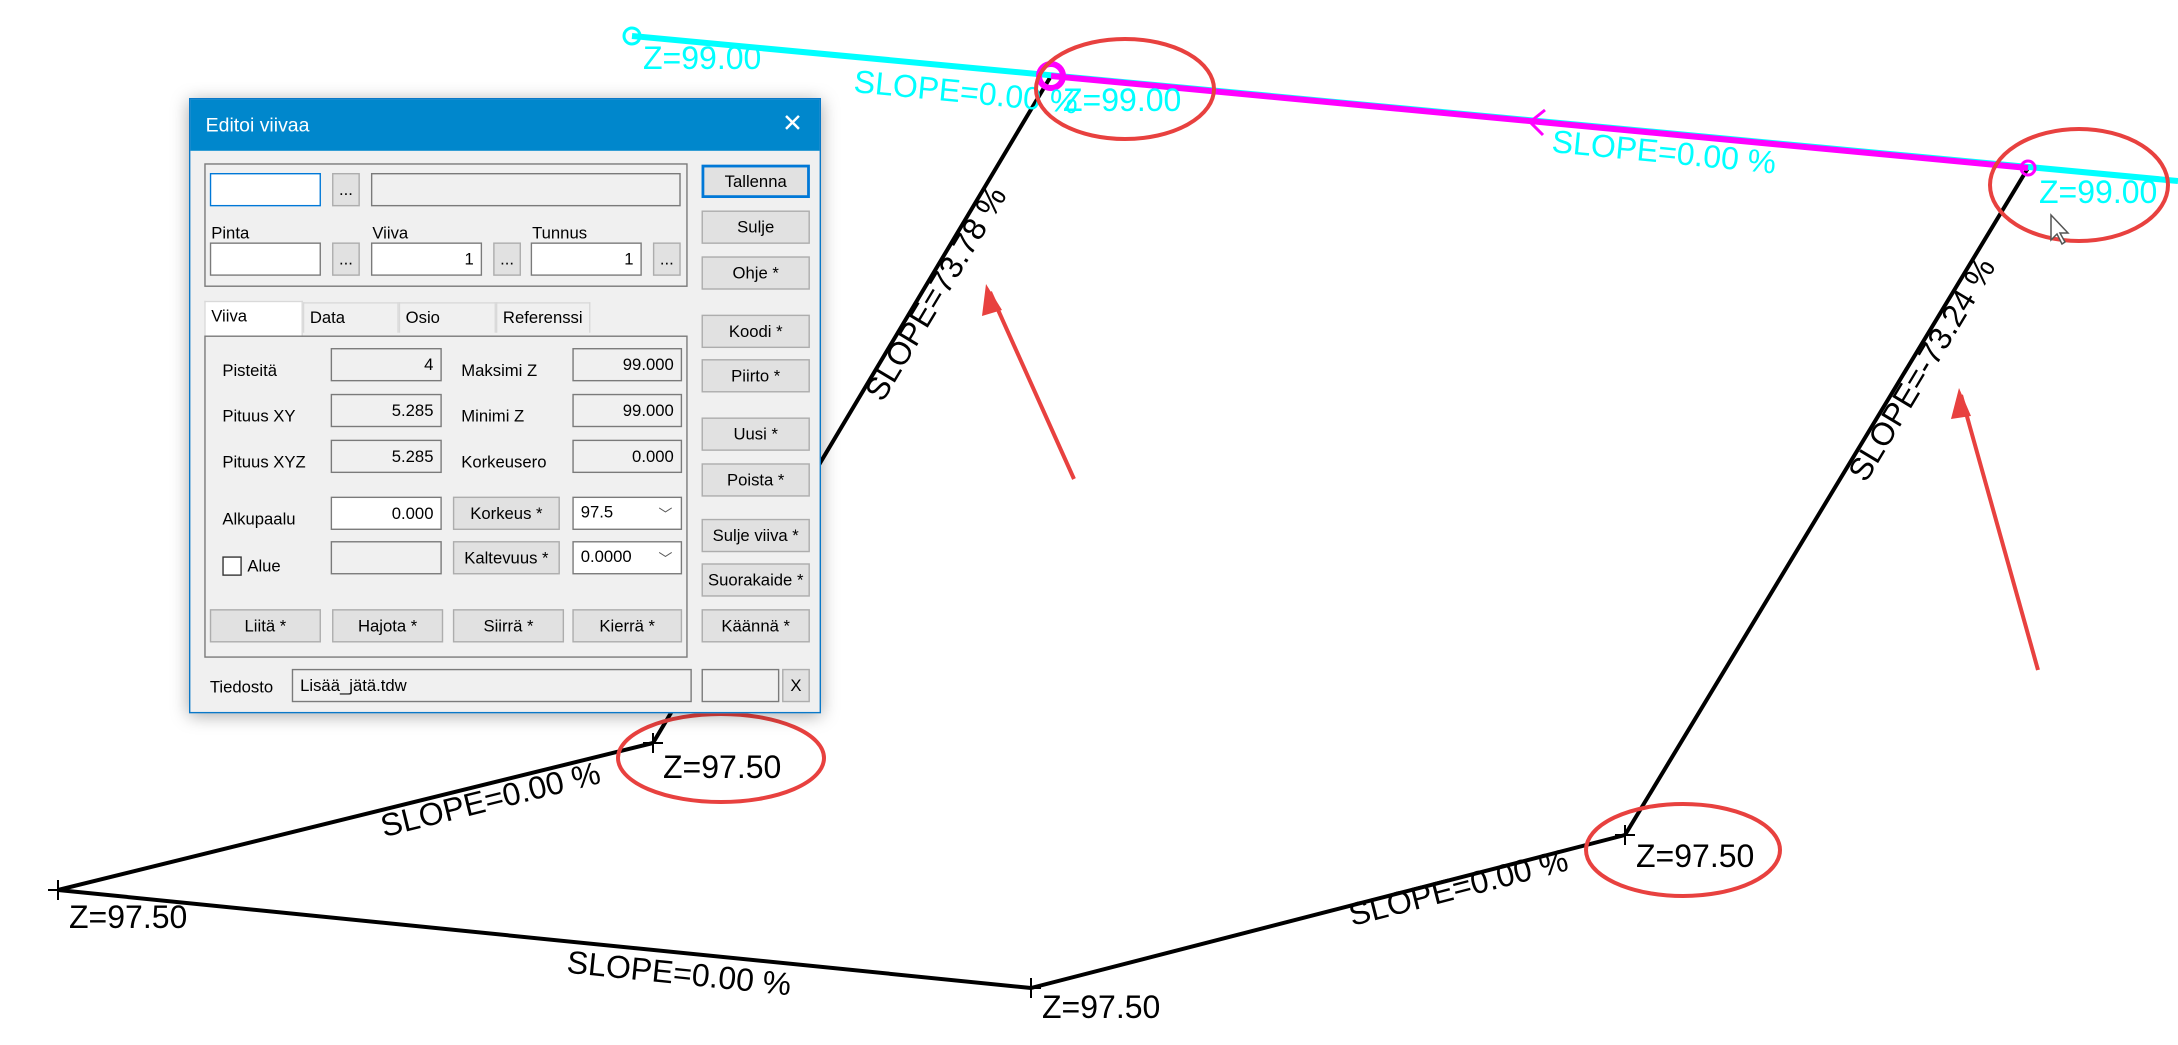 The height and width of the screenshot is (1045, 2178). What do you see at coordinates (740, 685) in the screenshot?
I see `tiedosto-extra-field` at bounding box center [740, 685].